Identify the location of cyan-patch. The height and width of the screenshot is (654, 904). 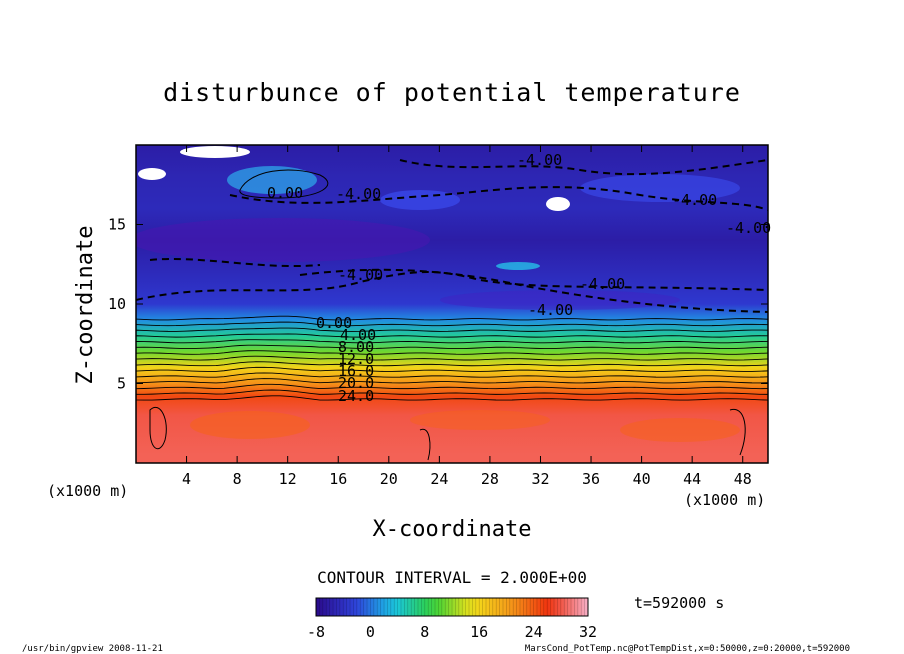
(518, 266).